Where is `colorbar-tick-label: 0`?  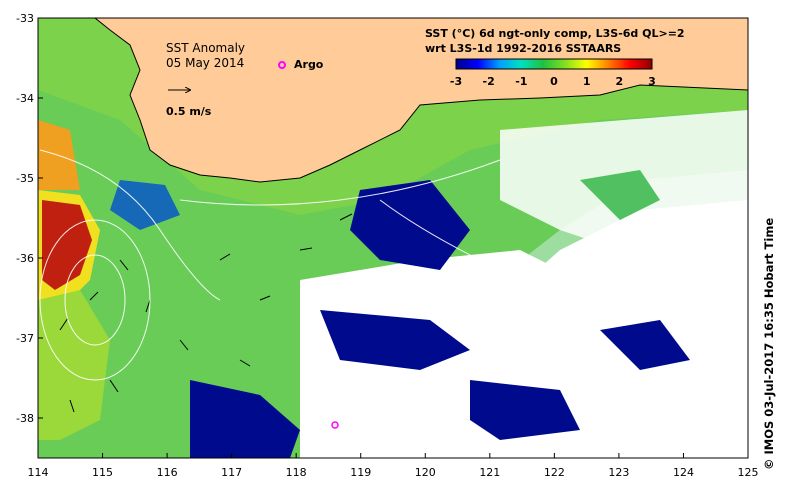
colorbar-tick-label: 0 is located at coordinates (554, 81).